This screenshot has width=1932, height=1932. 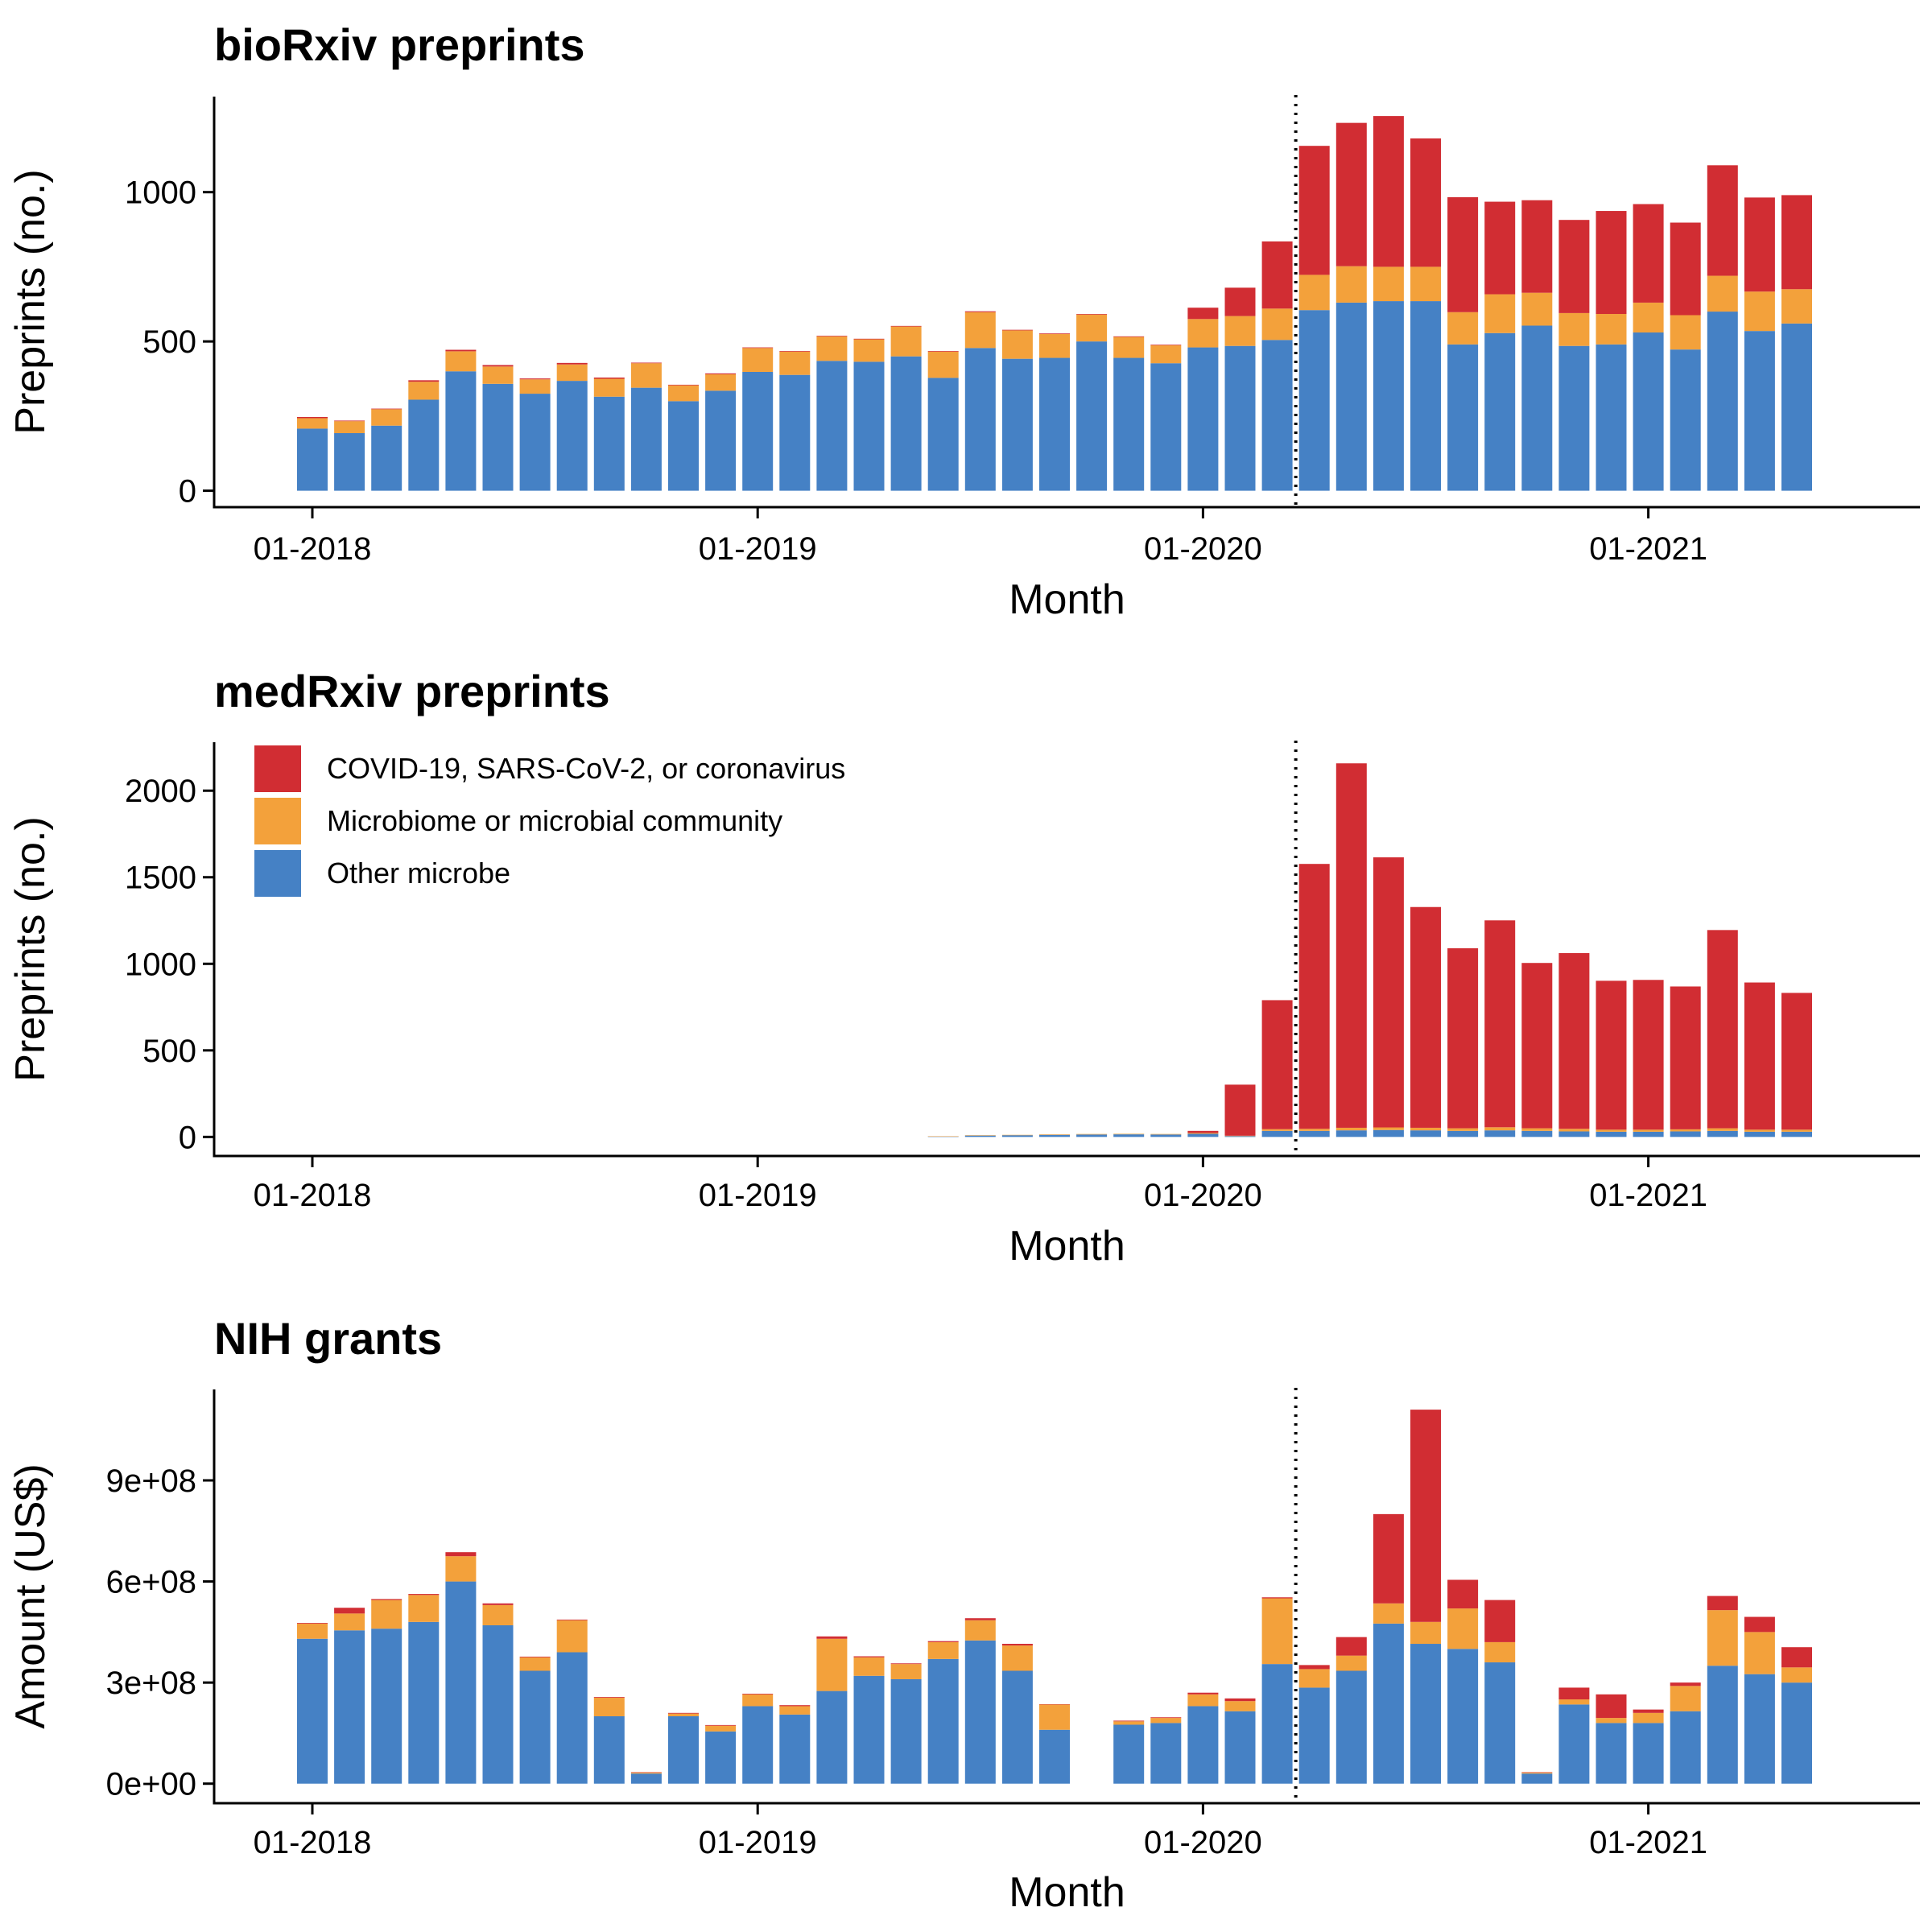 I want to click on y-tick-label: 9e+08, so click(x=151, y=1481).